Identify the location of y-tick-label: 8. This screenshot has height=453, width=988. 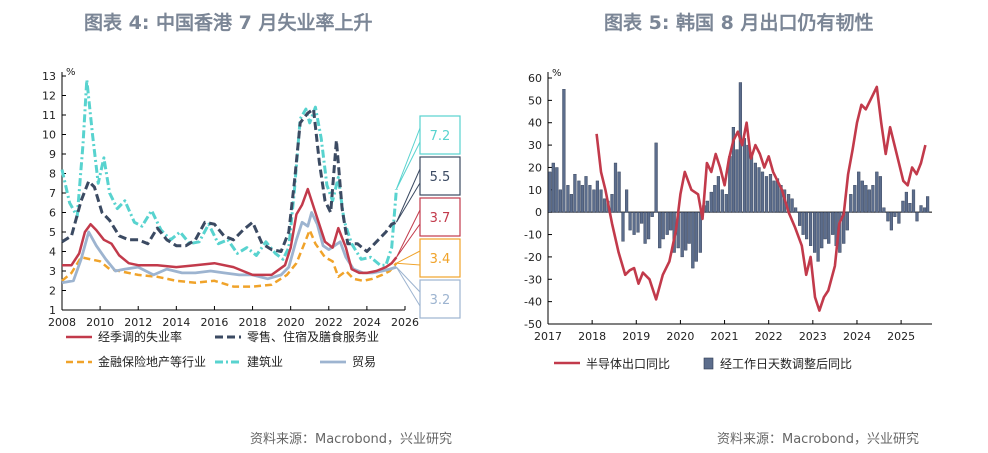
(52, 174).